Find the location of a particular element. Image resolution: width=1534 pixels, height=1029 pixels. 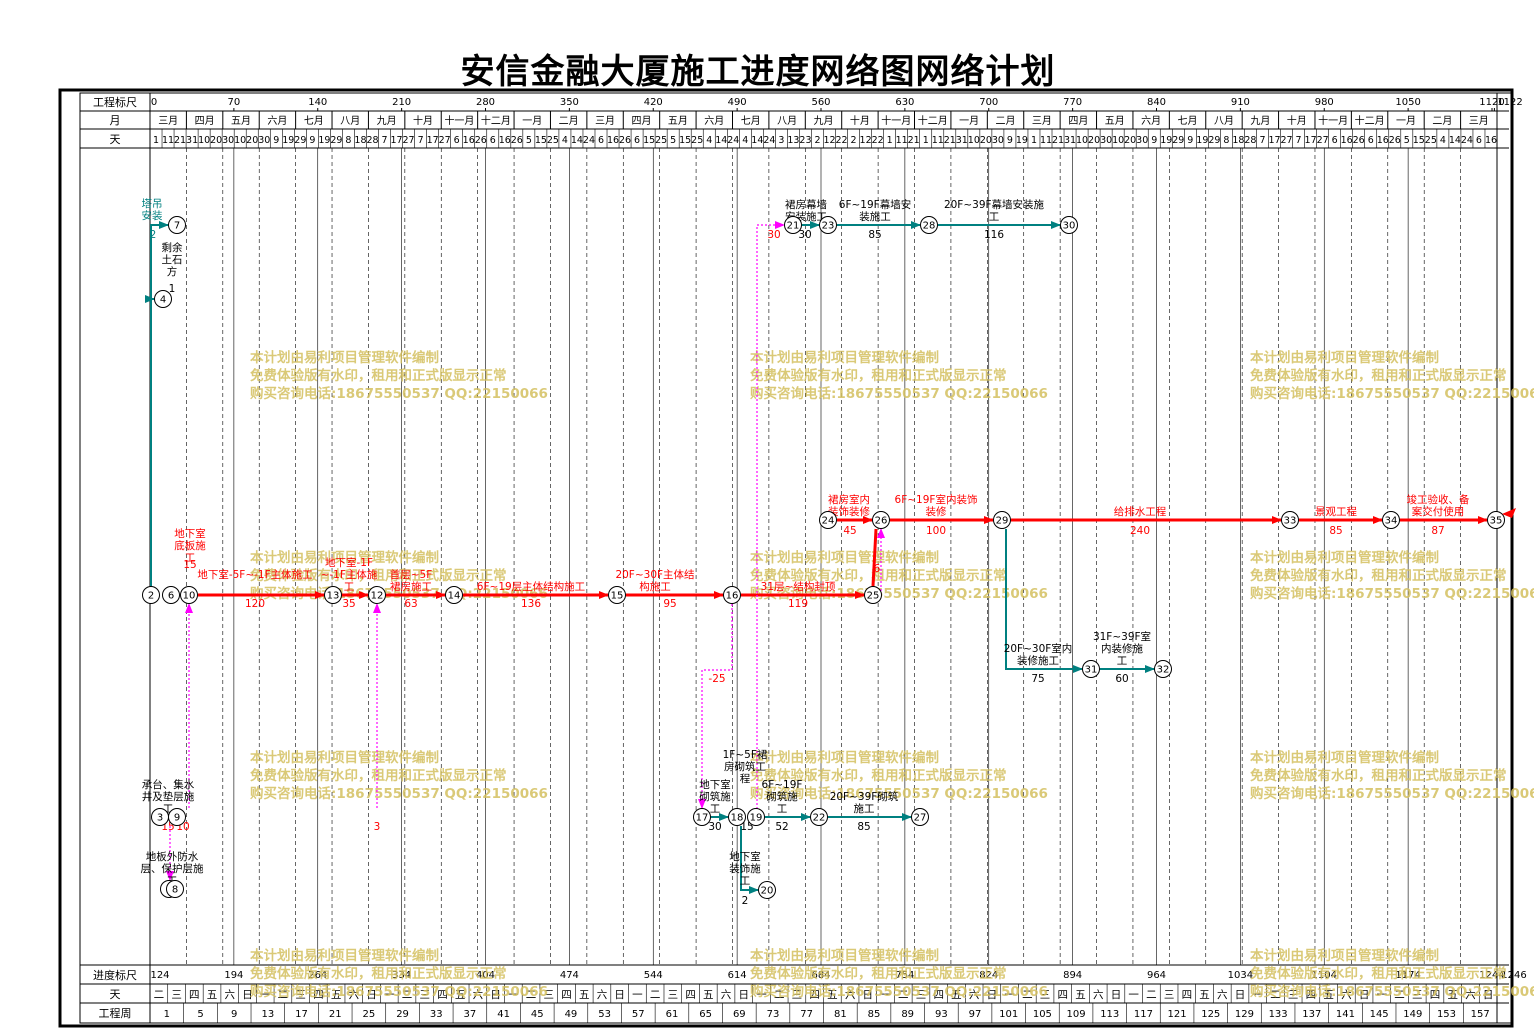

day-cell: 12 is located at coordinates (866, 140).